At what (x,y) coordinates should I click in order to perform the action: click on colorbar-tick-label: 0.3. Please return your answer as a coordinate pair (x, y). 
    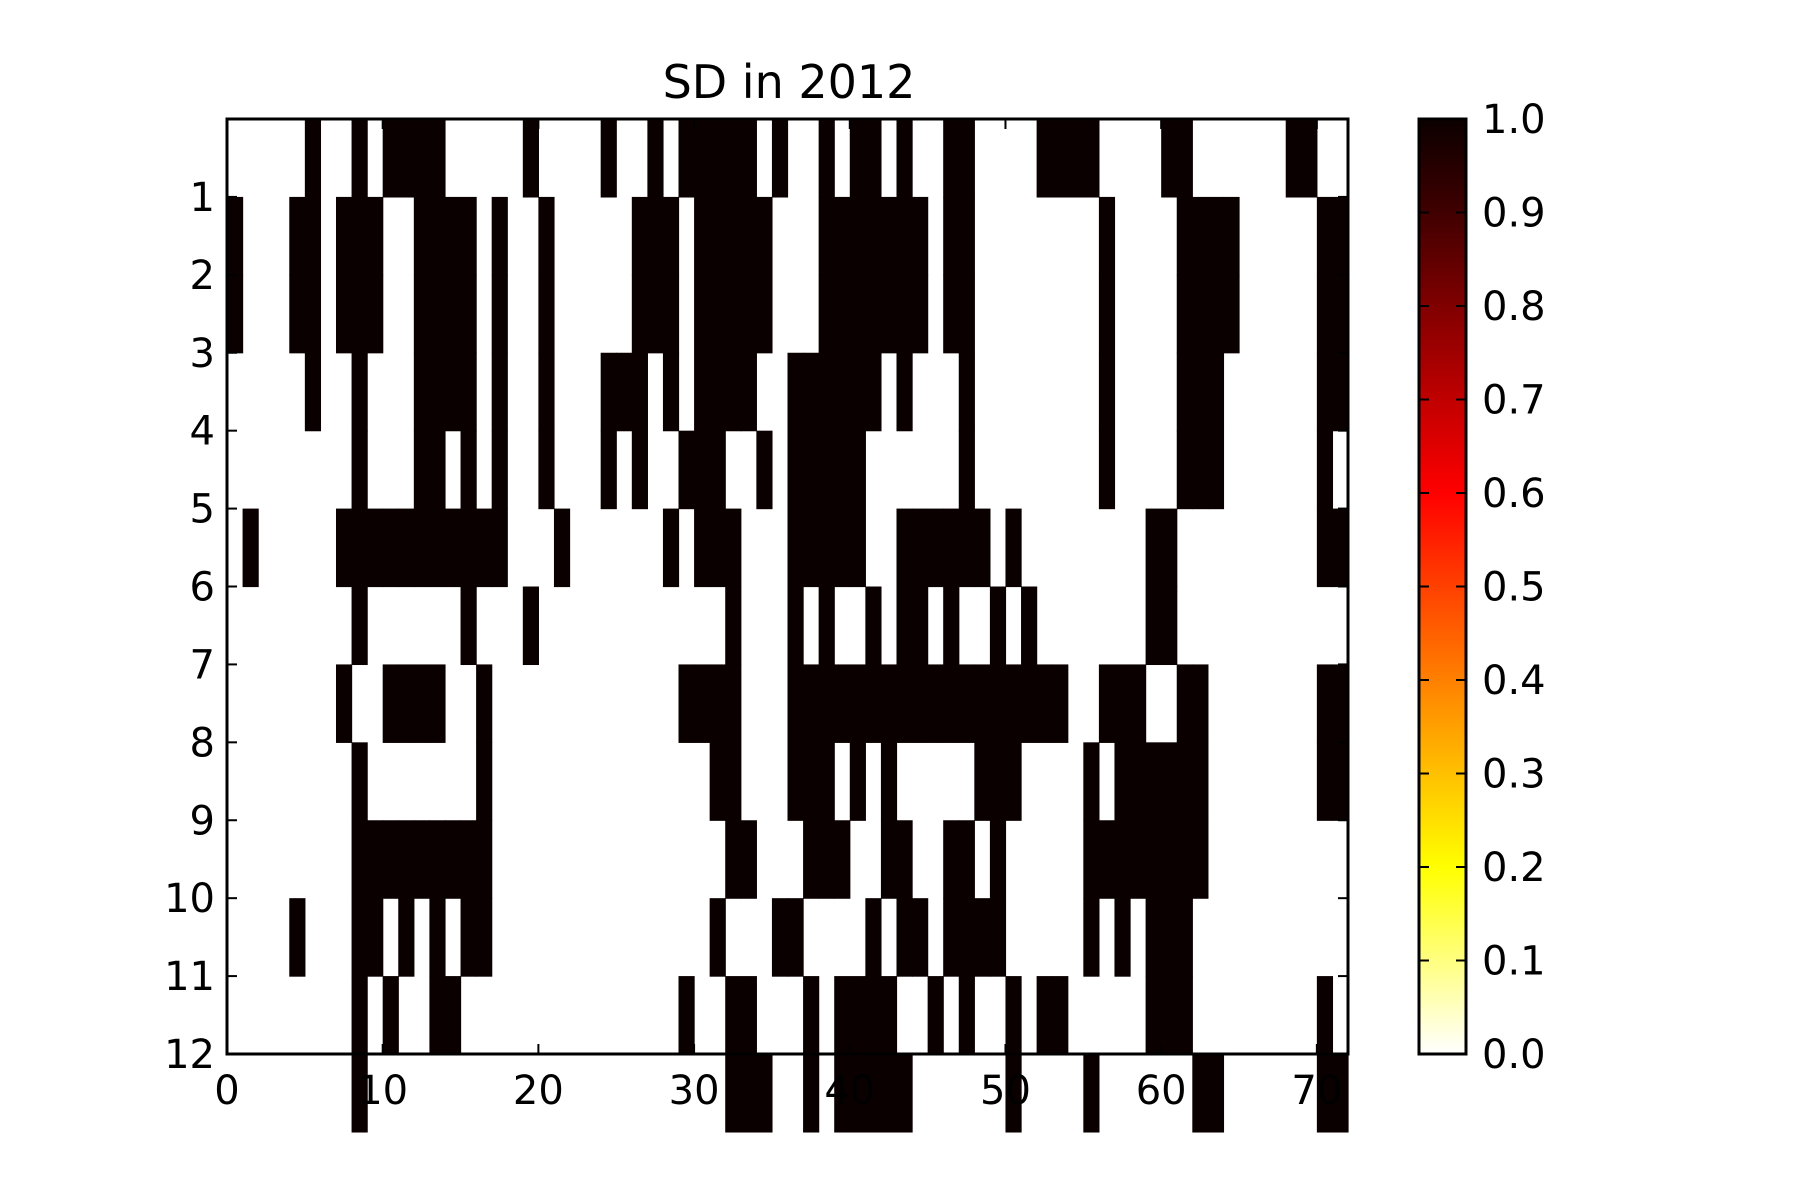
    Looking at the image, I should click on (1514, 775).